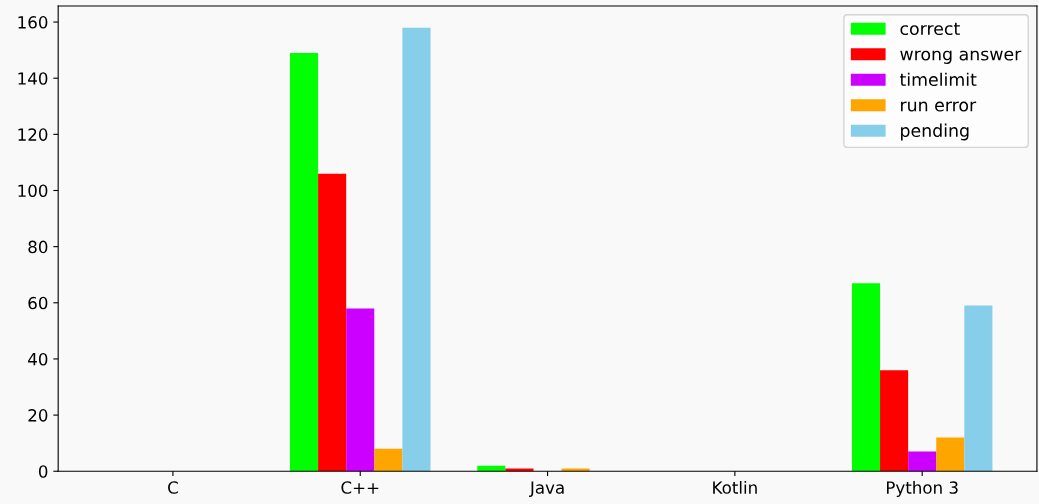 The width and height of the screenshot is (1039, 504). I want to click on y-tick-label: 120, so click(33, 134).